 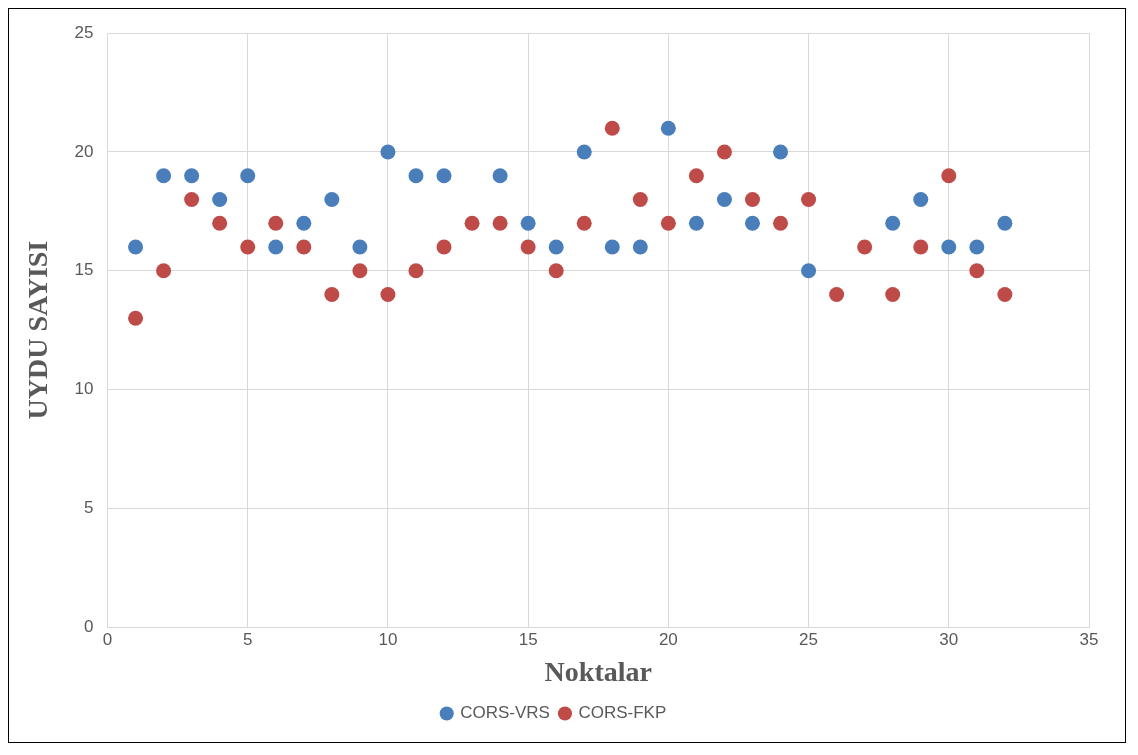 I want to click on x-tick-label: 30, so click(x=949, y=639).